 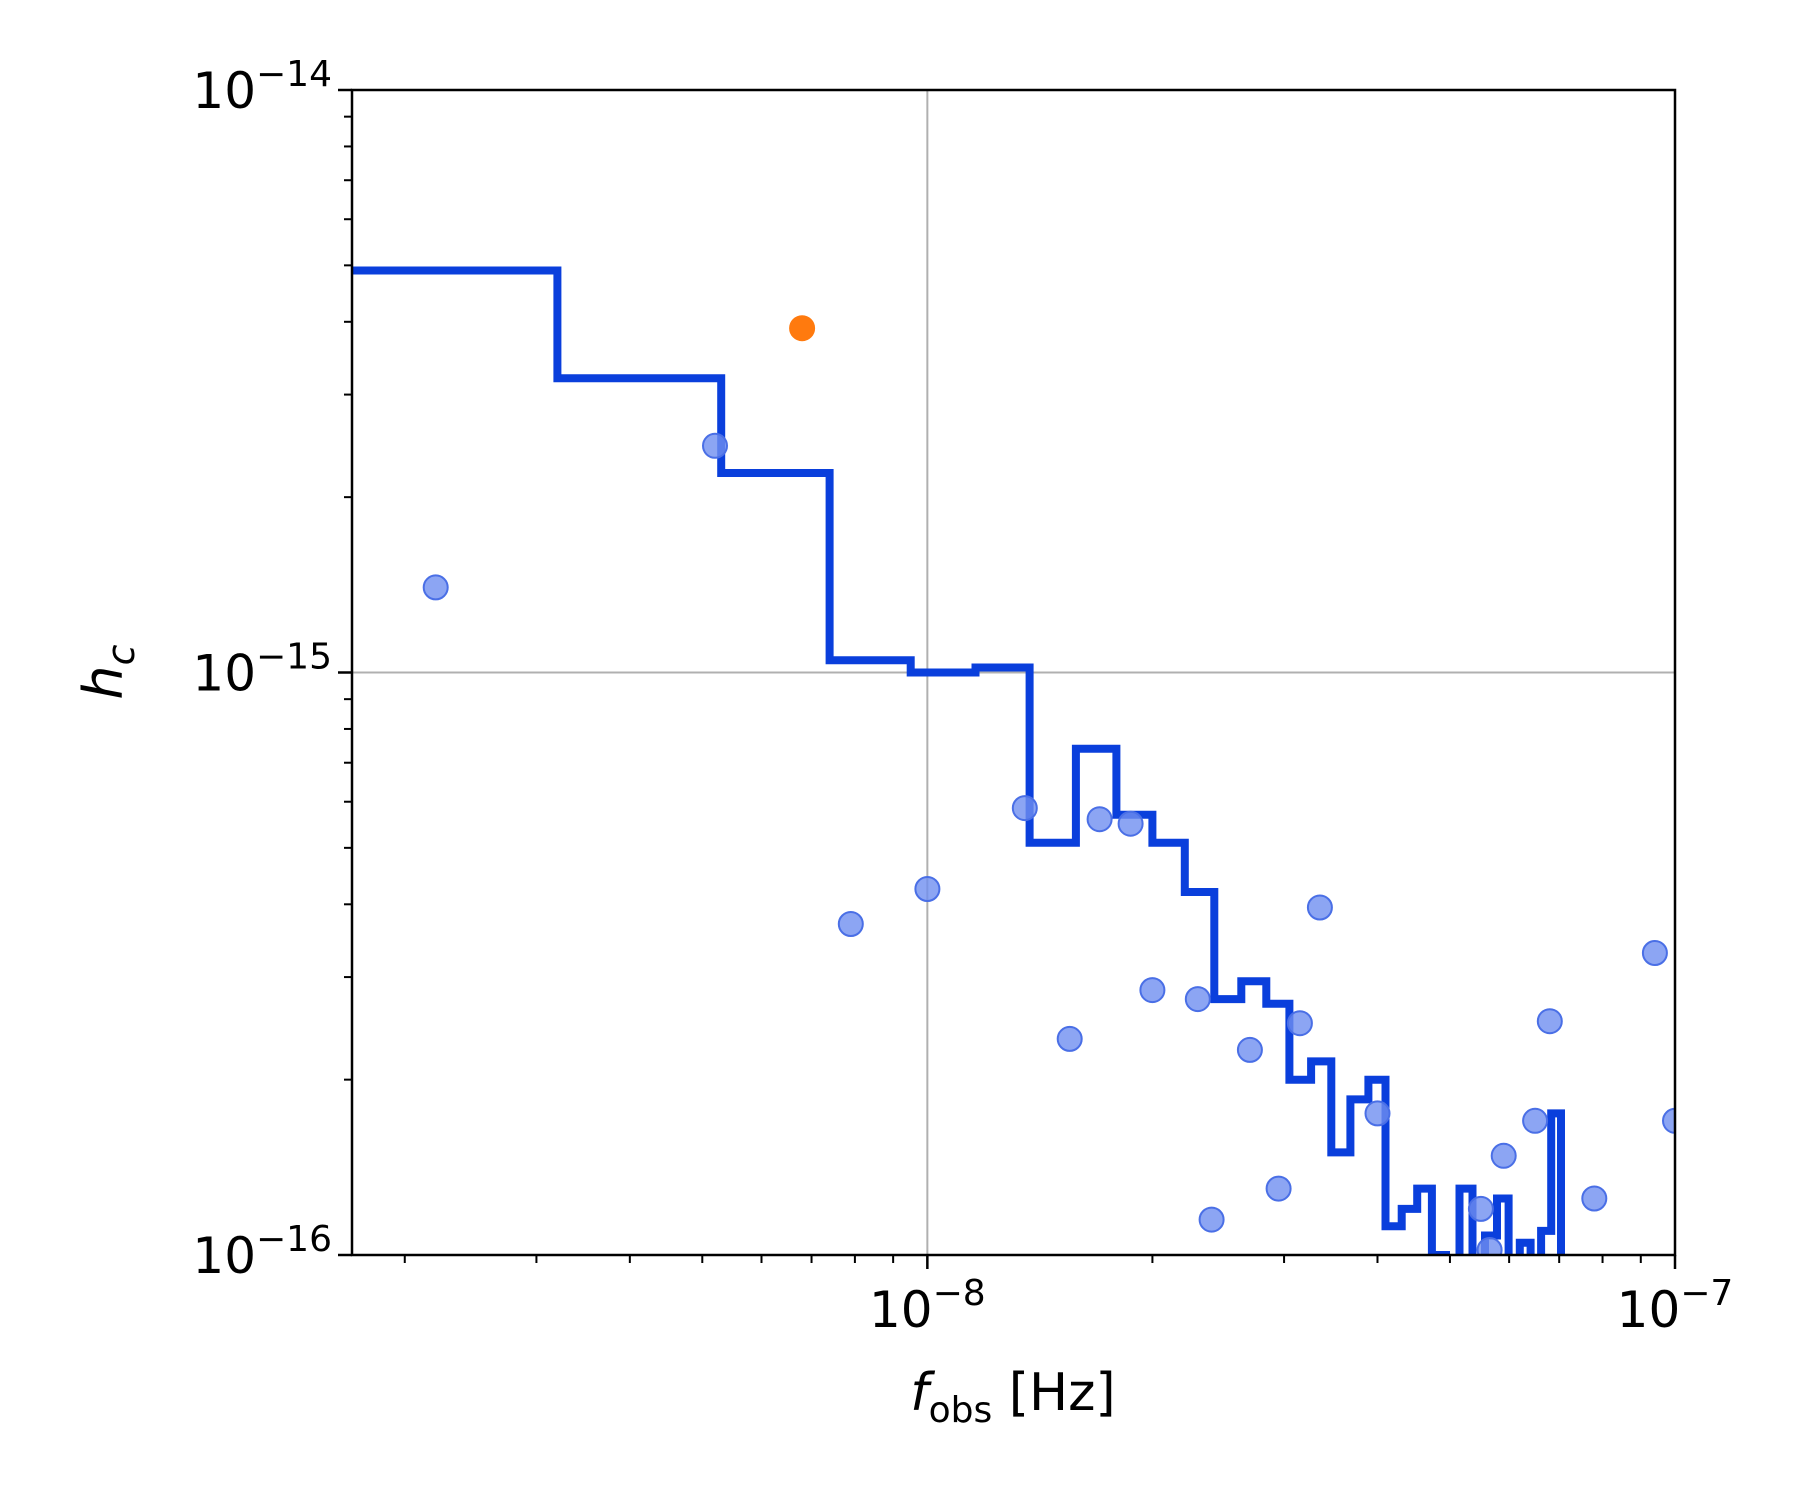 I want to click on highlight-point, so click(x=802, y=328).